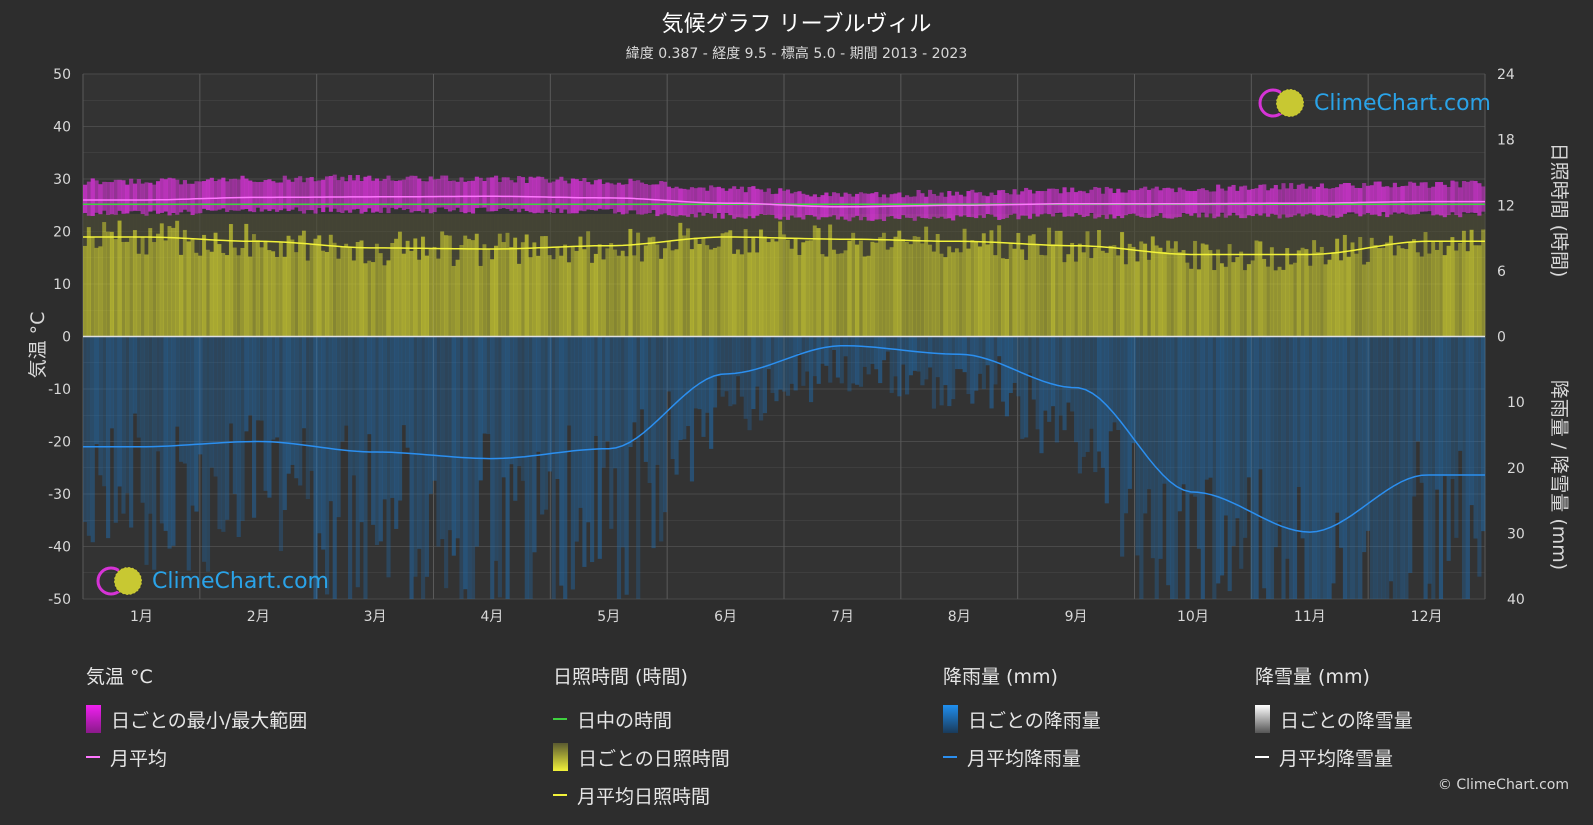 The height and width of the screenshot is (825, 1593). Describe the element at coordinates (1516, 403) in the screenshot. I see `right-bottom-tick-label: 10` at that location.